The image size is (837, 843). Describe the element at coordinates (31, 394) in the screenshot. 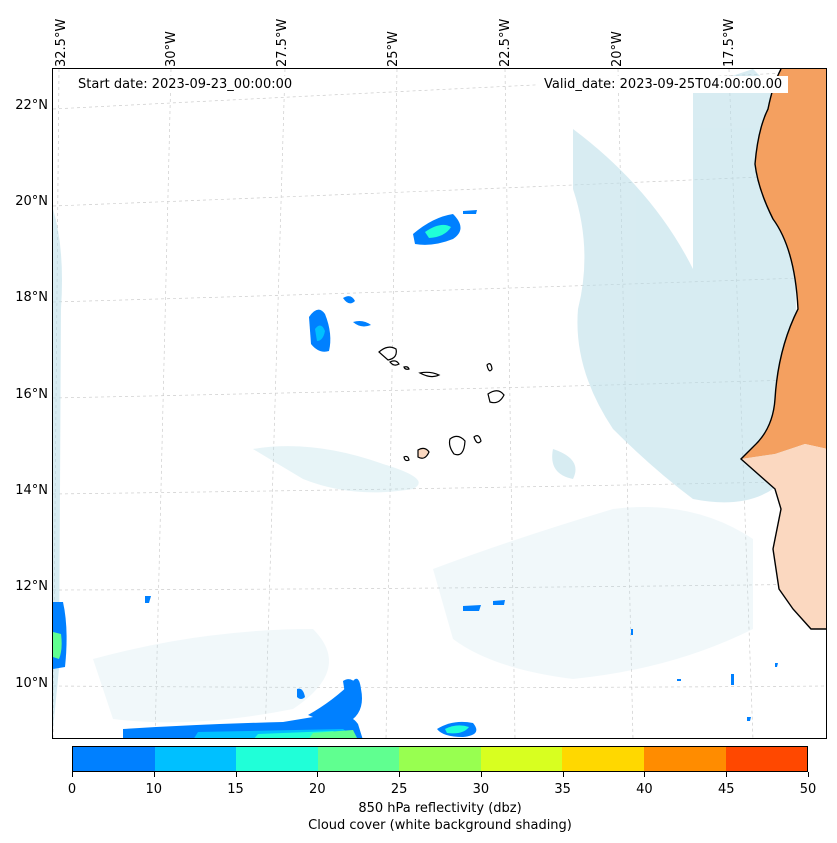

I see `lat-label-16n: 16°N` at that location.